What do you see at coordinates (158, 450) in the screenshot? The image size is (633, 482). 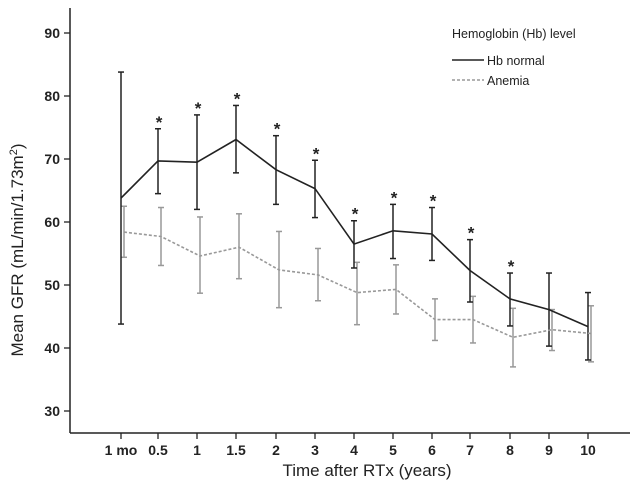 I see `x-tick-label: 0.5` at bounding box center [158, 450].